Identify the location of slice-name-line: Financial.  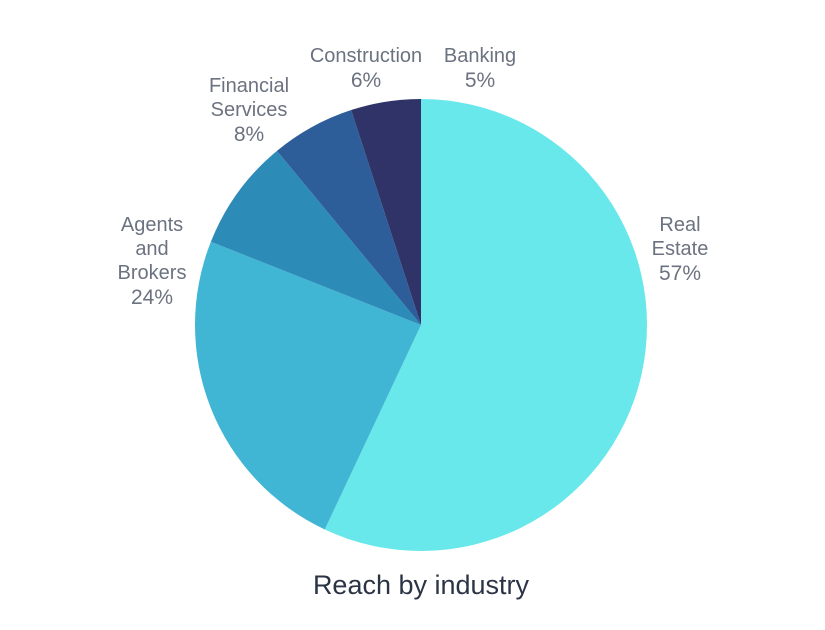
(249, 86).